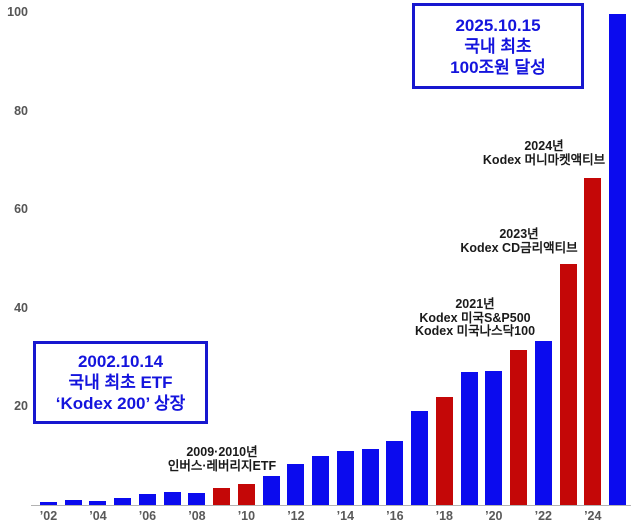 The width and height of the screenshot is (640, 531). Describe the element at coordinates (593, 516) in the screenshot. I see `x-tick-2024: ’24` at that location.